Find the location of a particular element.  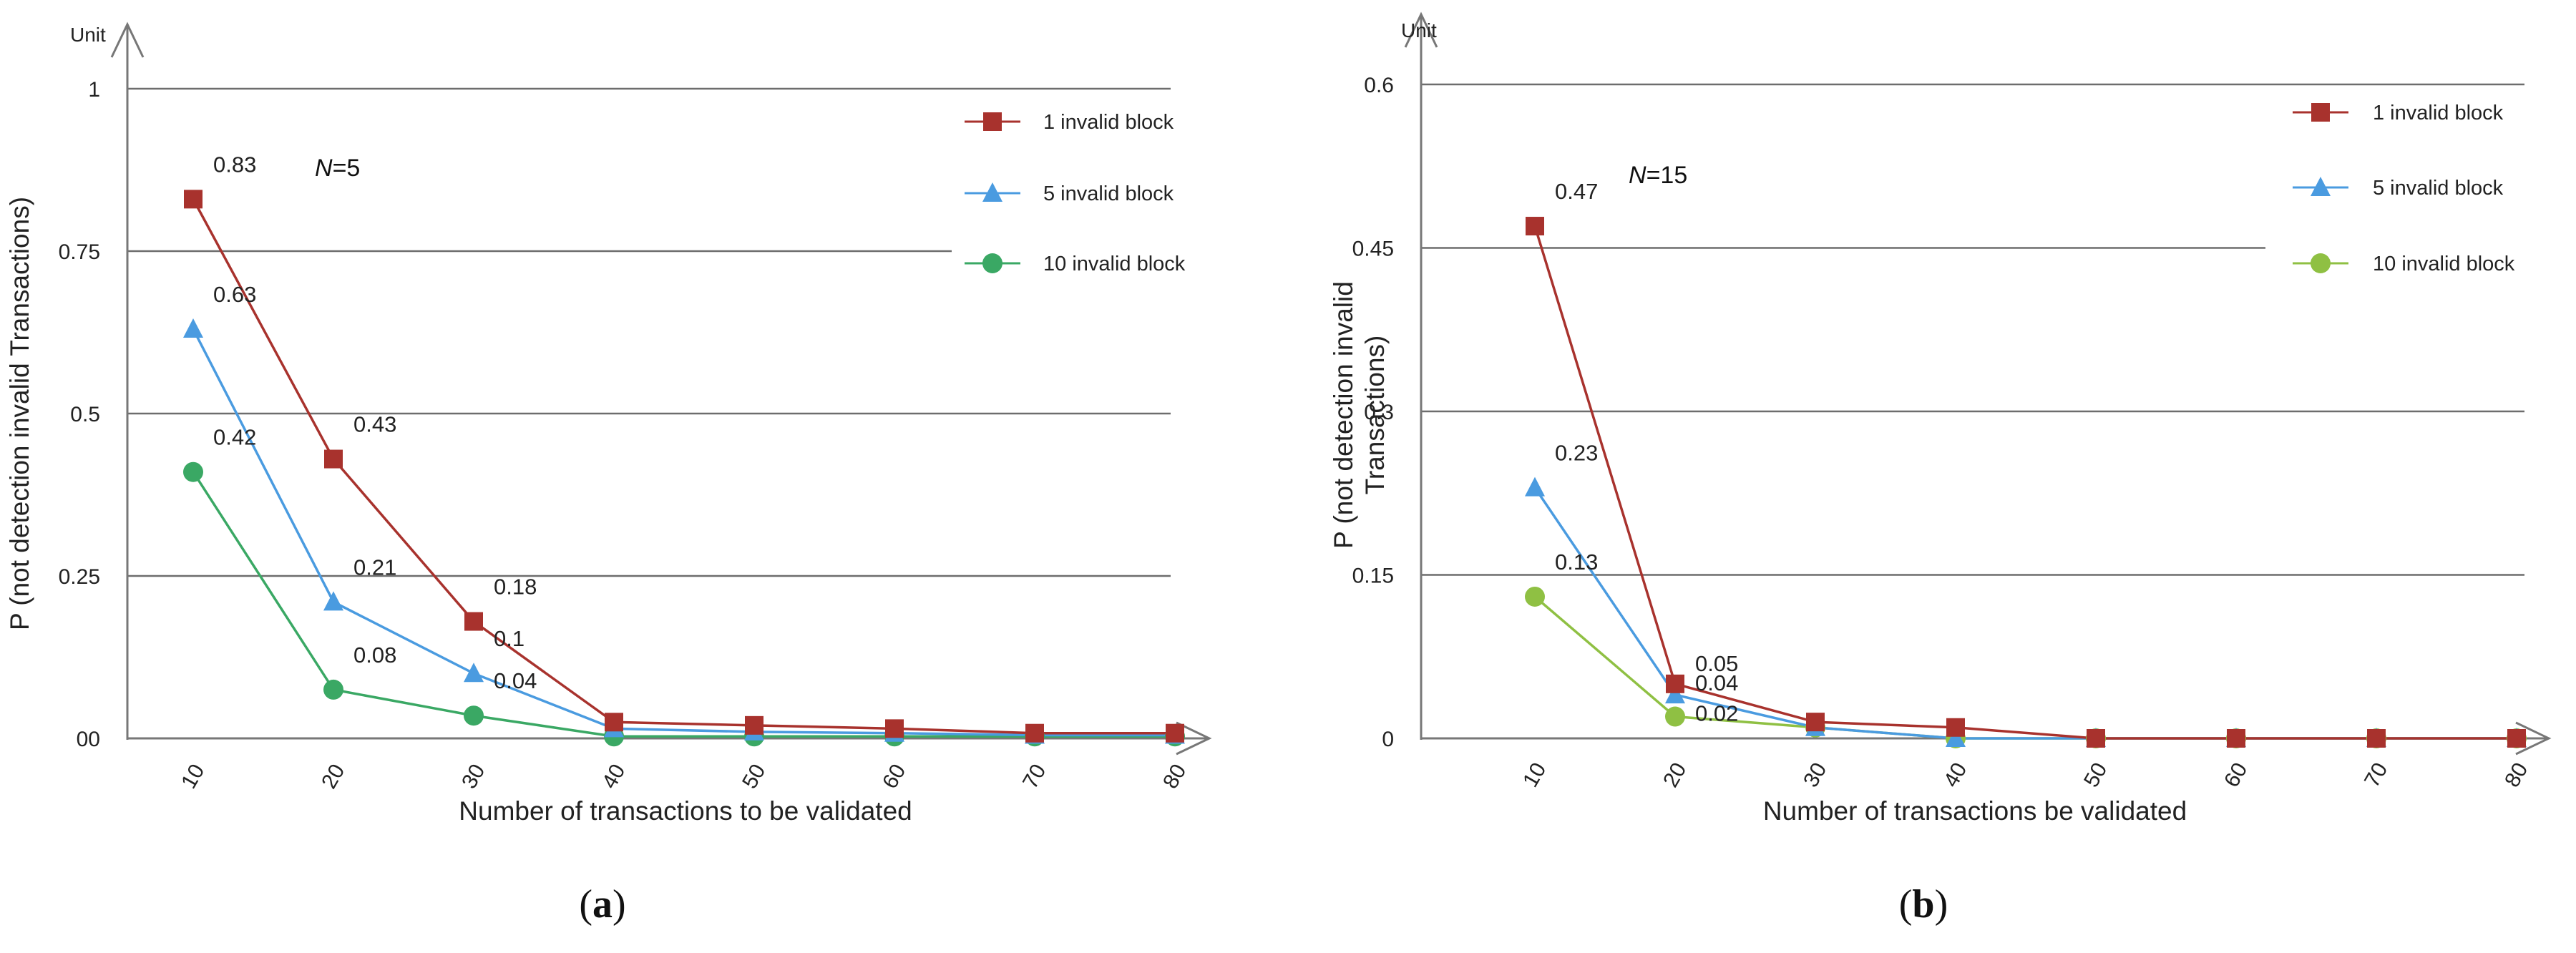

n-annotation: N=5 is located at coordinates (337, 168).